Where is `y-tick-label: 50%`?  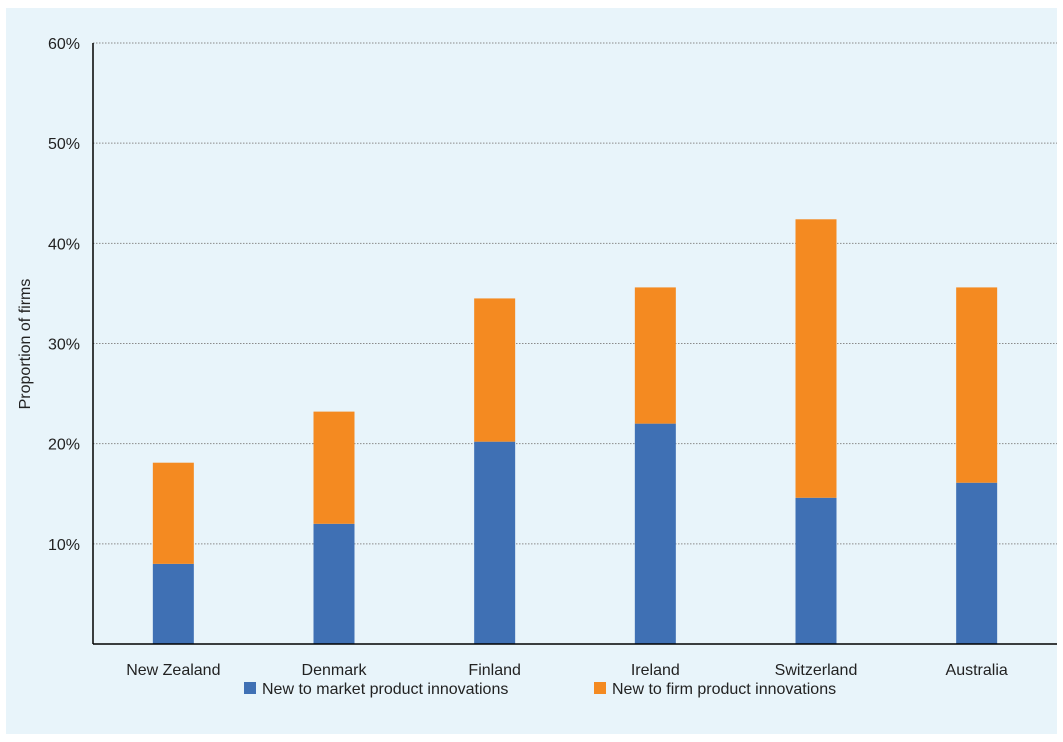 y-tick-label: 50% is located at coordinates (64, 144).